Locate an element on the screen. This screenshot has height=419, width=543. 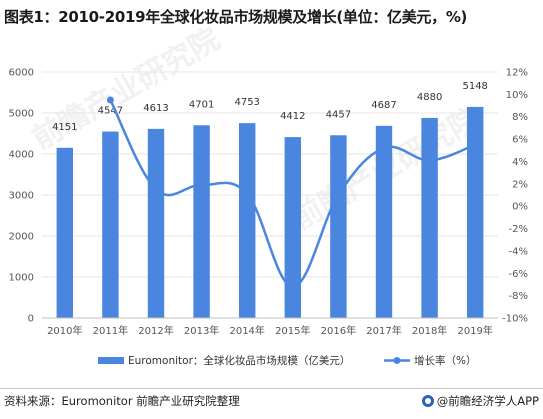
bar-value-label: 5148 is located at coordinates (474, 86).